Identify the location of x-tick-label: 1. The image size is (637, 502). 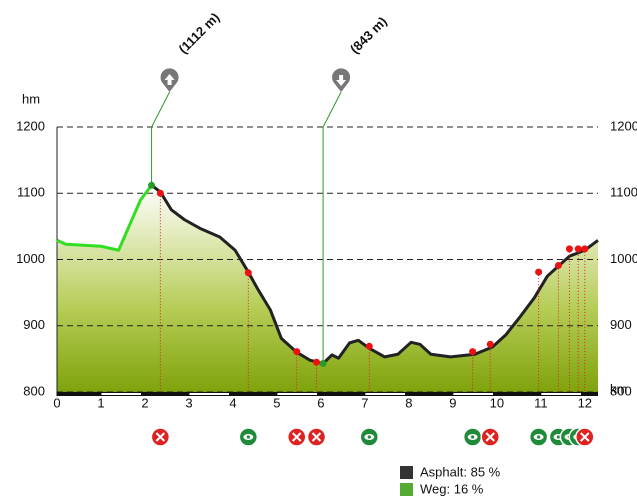
(100, 402).